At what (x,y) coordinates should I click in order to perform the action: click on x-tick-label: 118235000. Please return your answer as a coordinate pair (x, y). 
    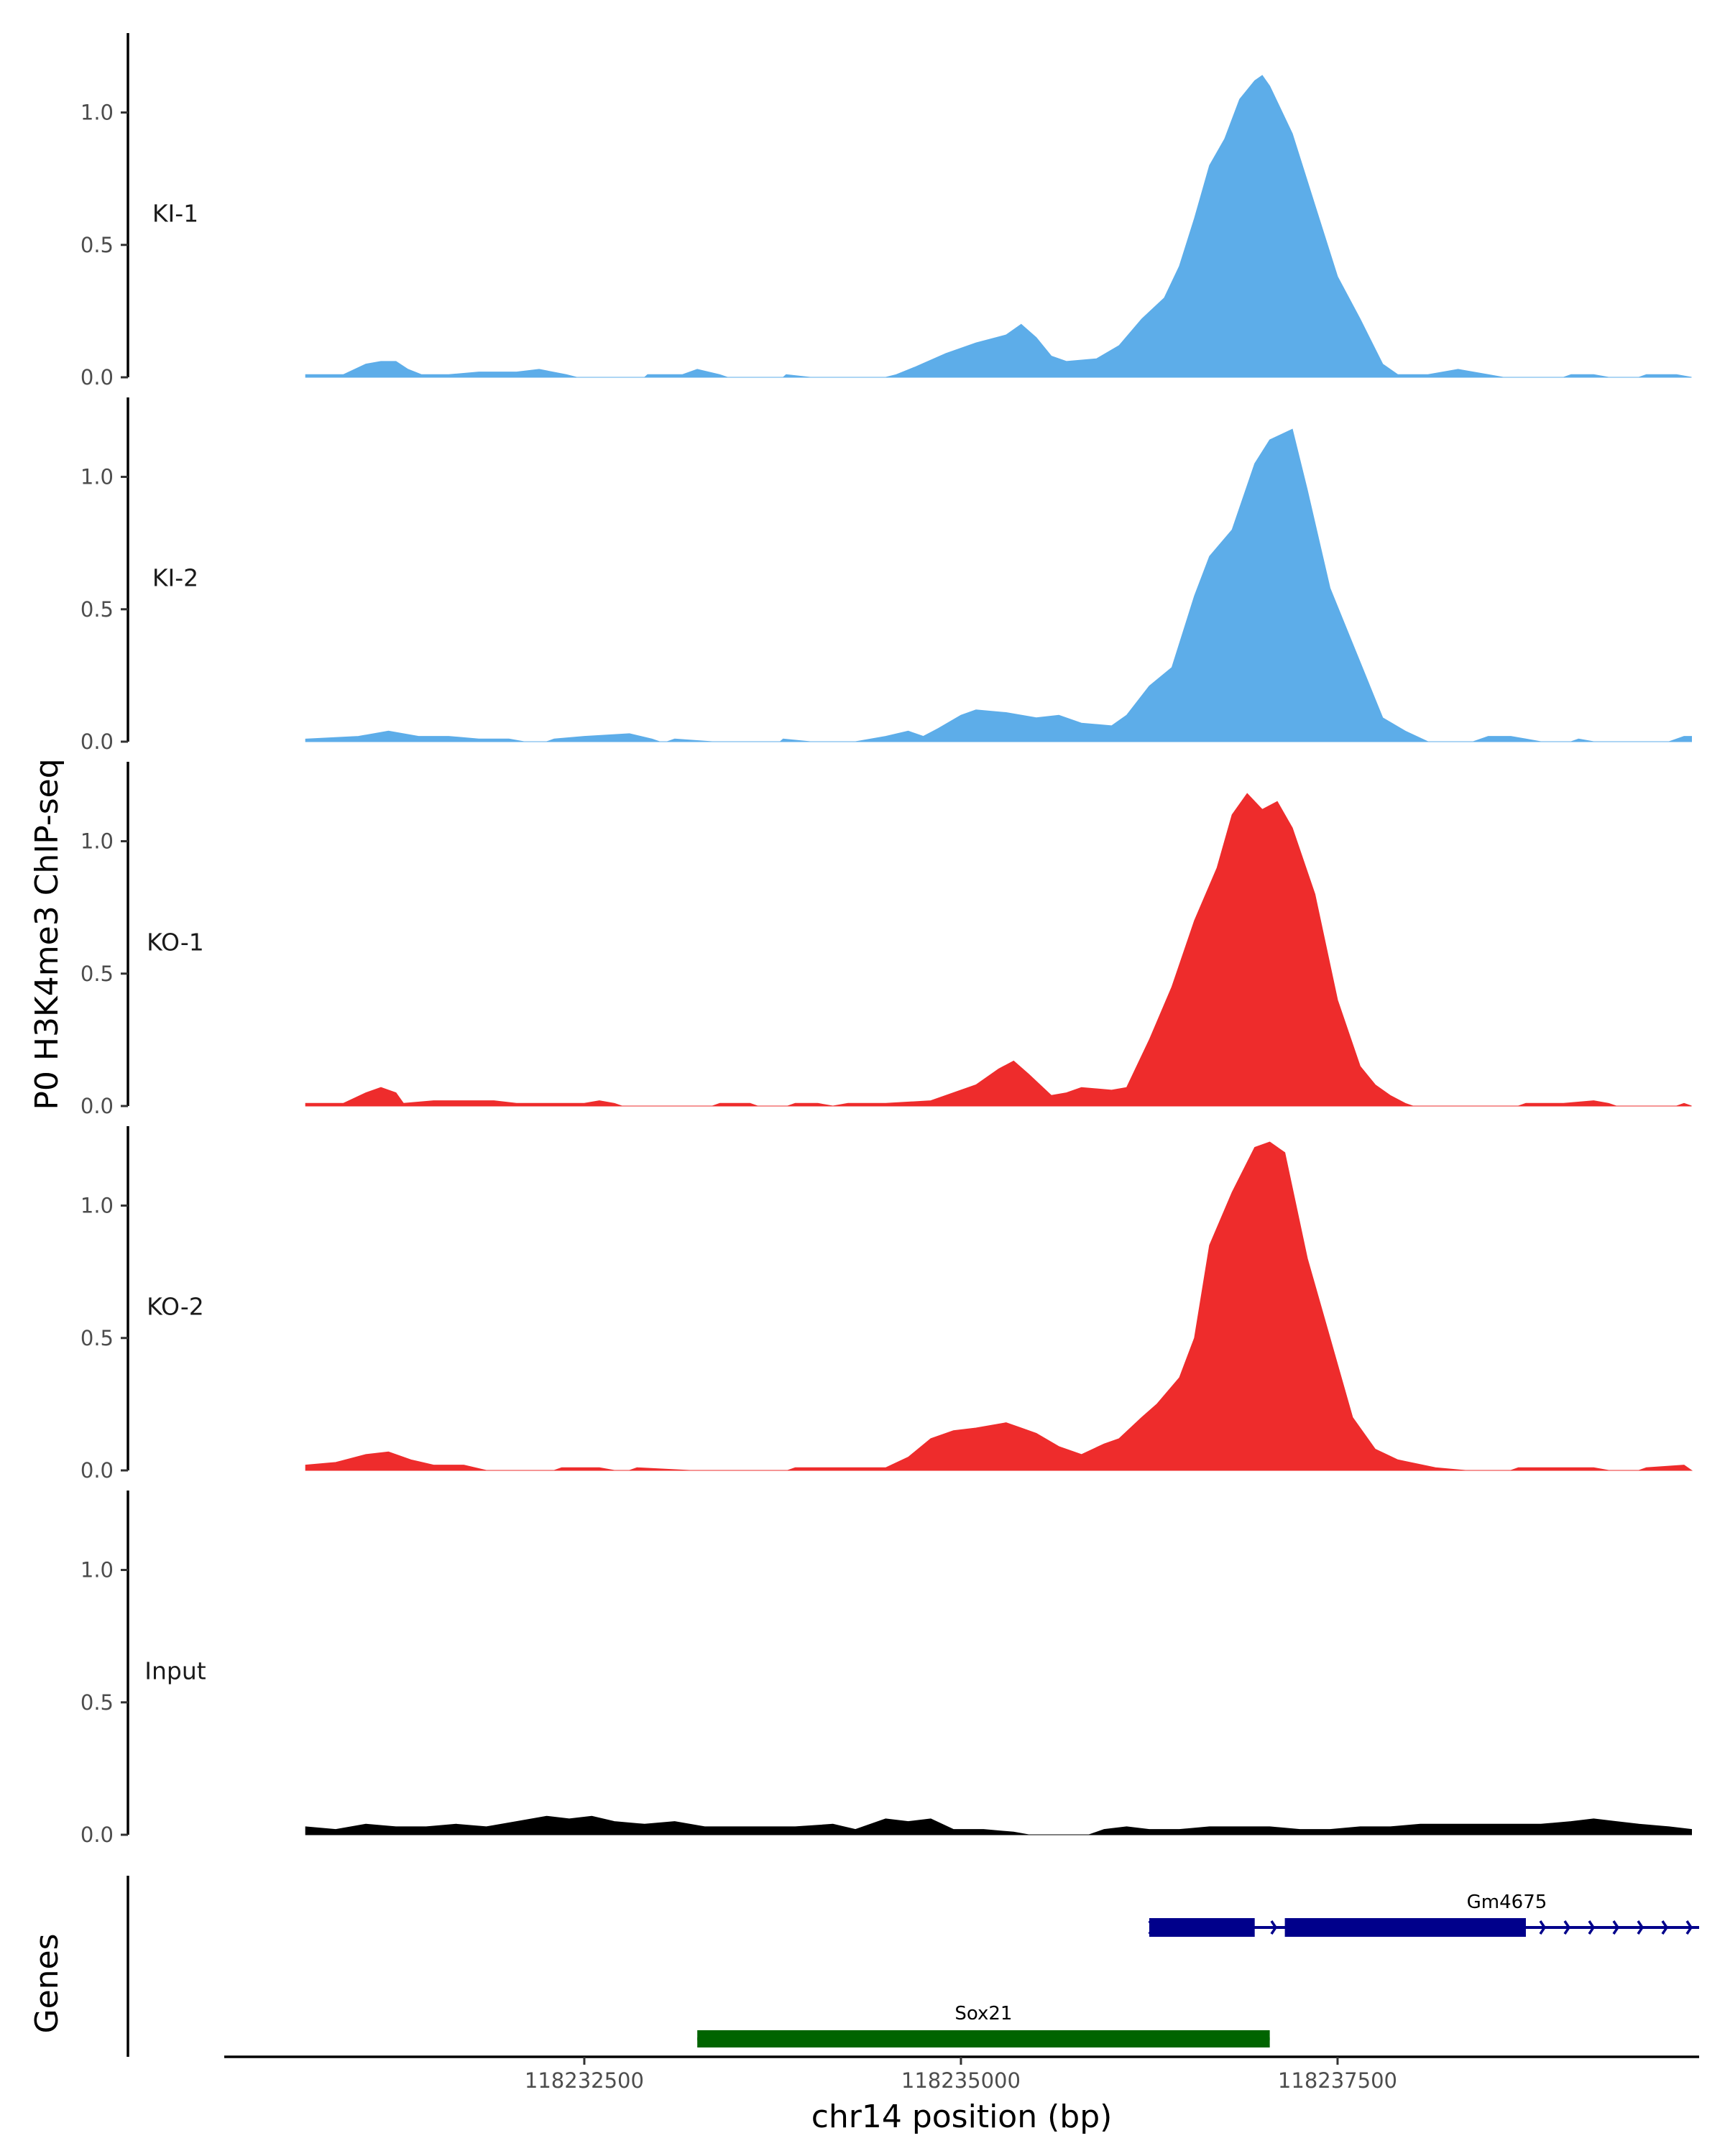
    Looking at the image, I should click on (961, 2080).